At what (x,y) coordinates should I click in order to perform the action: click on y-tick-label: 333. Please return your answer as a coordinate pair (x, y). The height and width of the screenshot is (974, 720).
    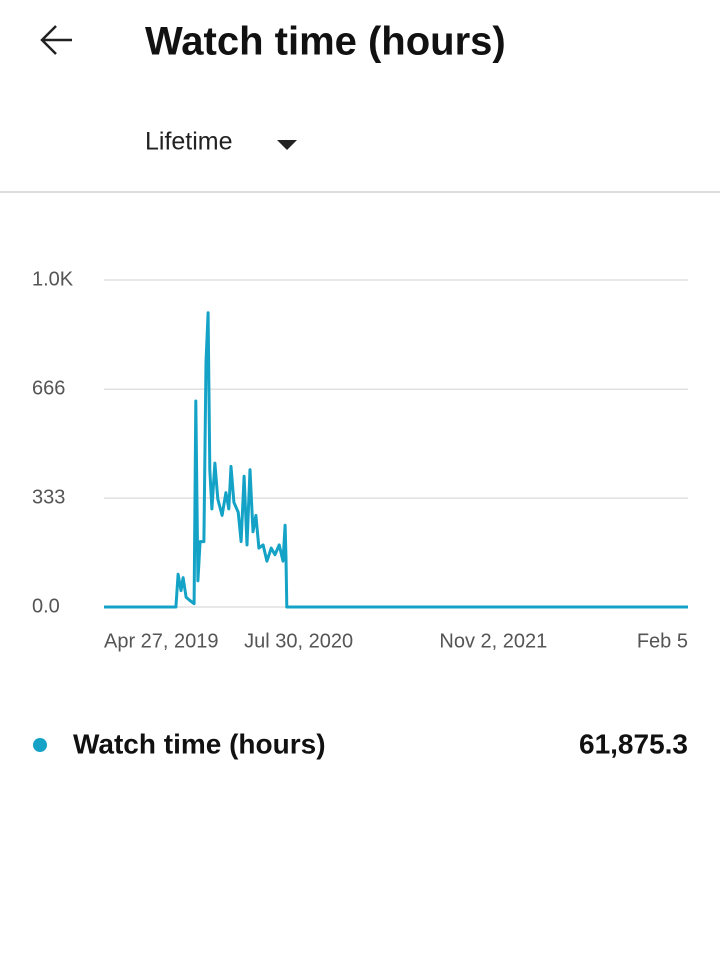
    Looking at the image, I should click on (48, 497).